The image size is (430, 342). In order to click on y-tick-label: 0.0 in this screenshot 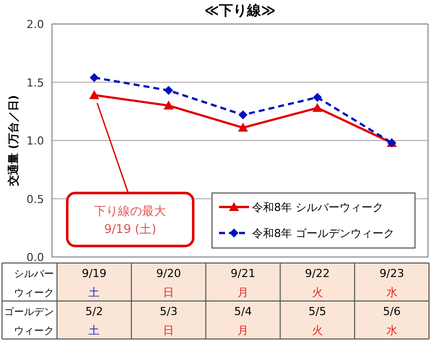, I will do `click(35, 257)`.